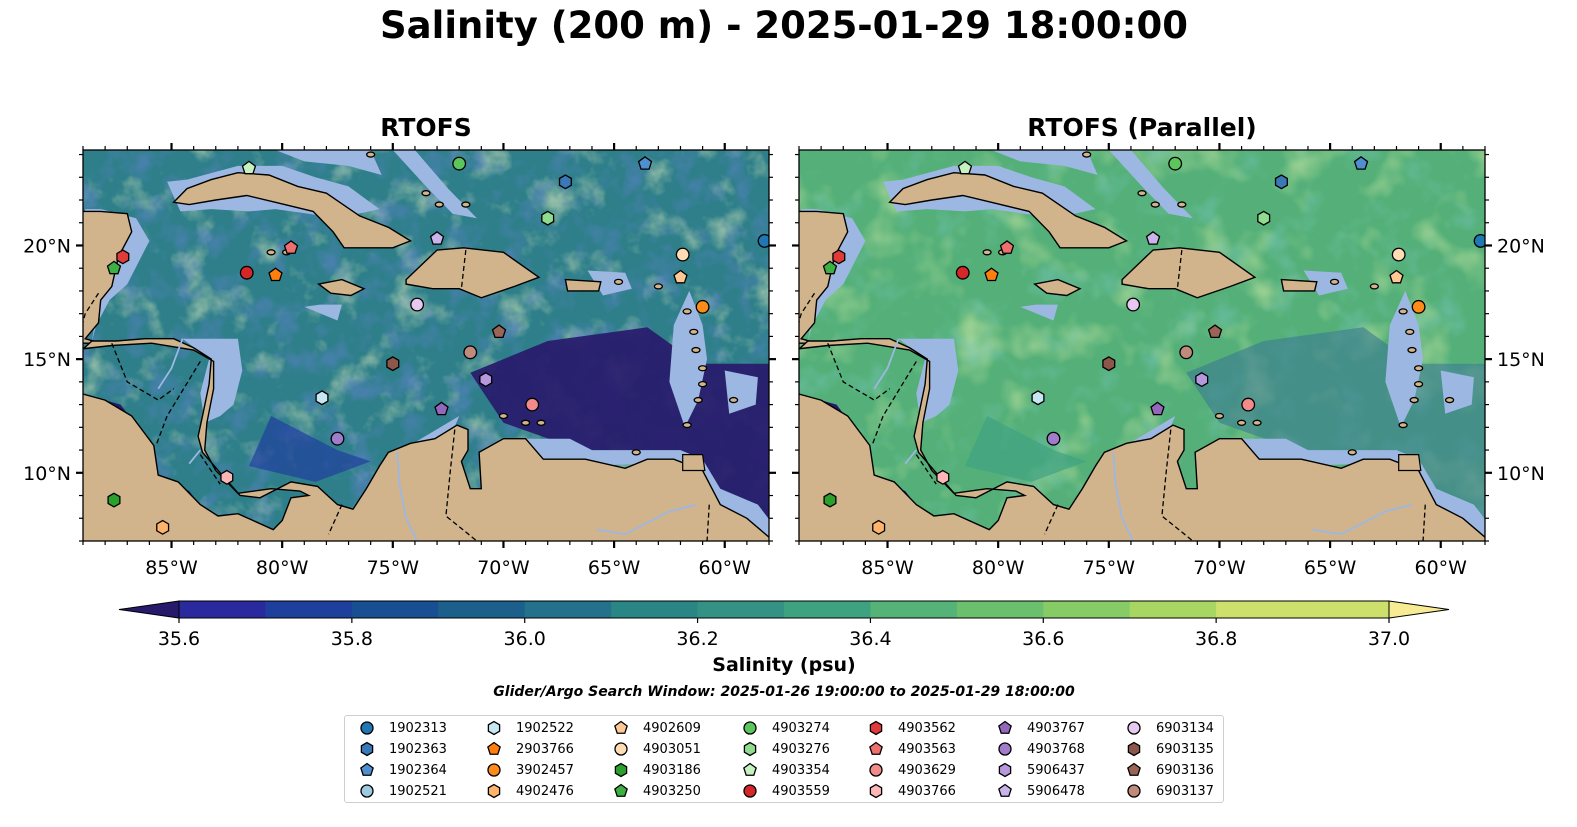 This screenshot has height=827, width=1577. I want to click on legend-label: 1902313, so click(418, 728).